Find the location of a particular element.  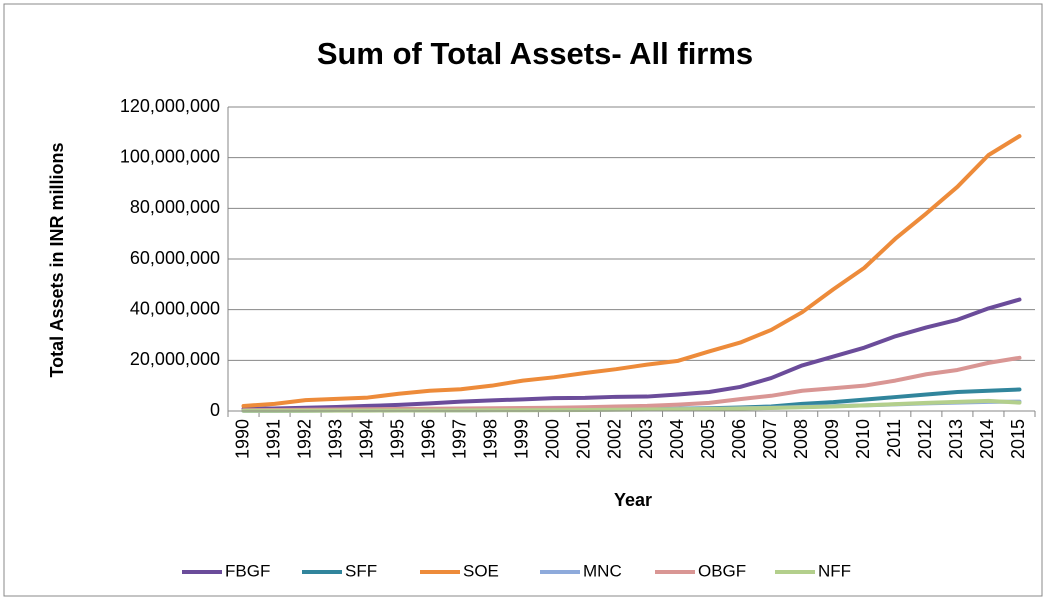

x-tick-label: 2007 is located at coordinates (770, 439).